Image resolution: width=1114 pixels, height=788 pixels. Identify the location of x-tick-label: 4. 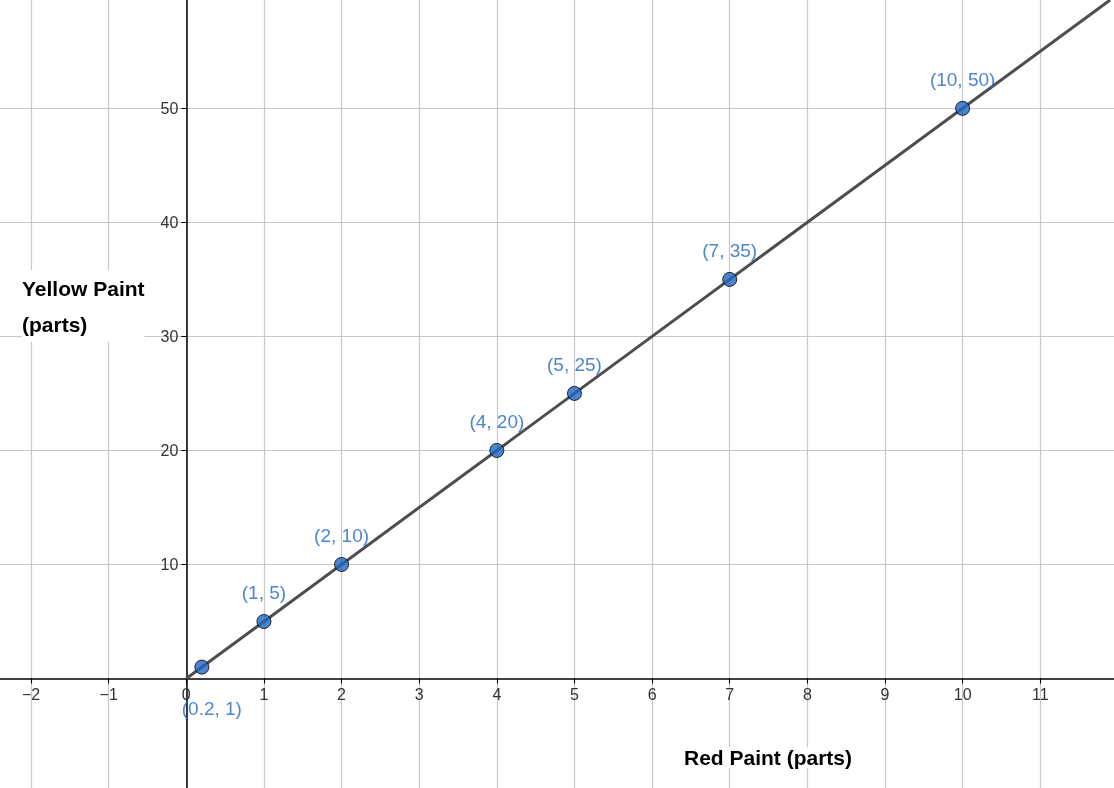
(497, 695).